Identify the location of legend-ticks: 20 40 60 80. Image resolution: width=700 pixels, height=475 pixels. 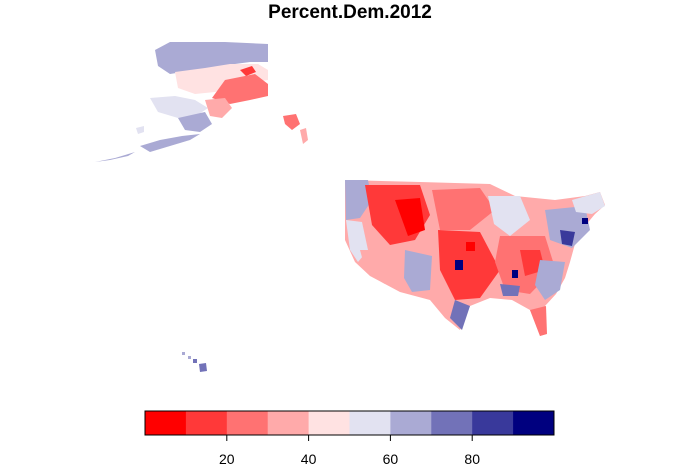
(349, 451).